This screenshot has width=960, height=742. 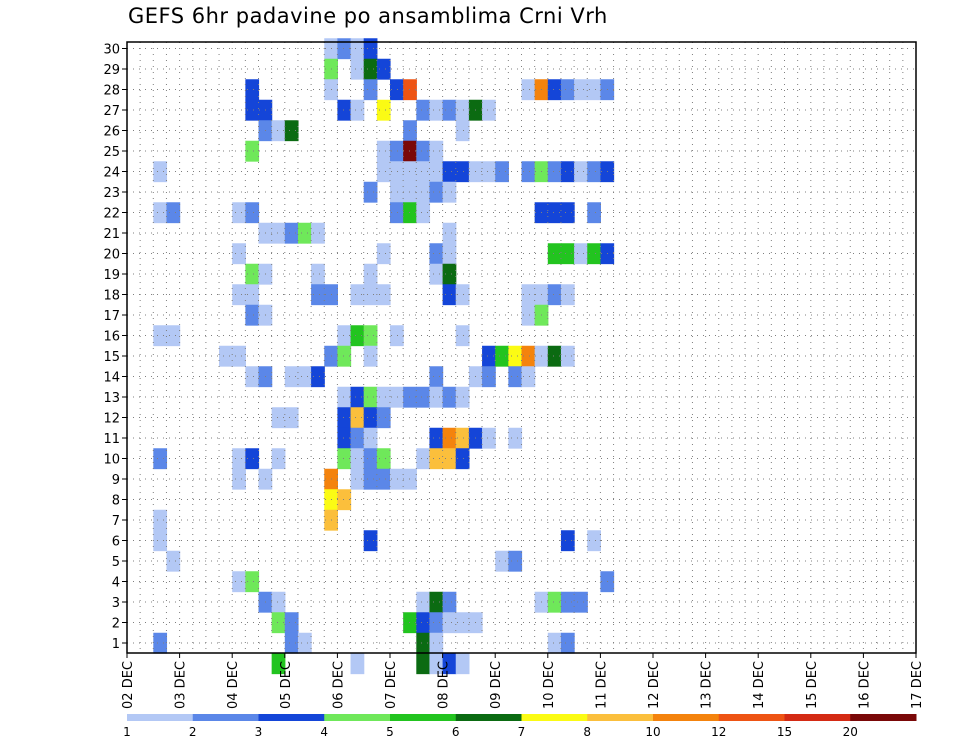 What do you see at coordinates (812, 685) in the screenshot?
I see `x-tick-label: 15 DEC` at bounding box center [812, 685].